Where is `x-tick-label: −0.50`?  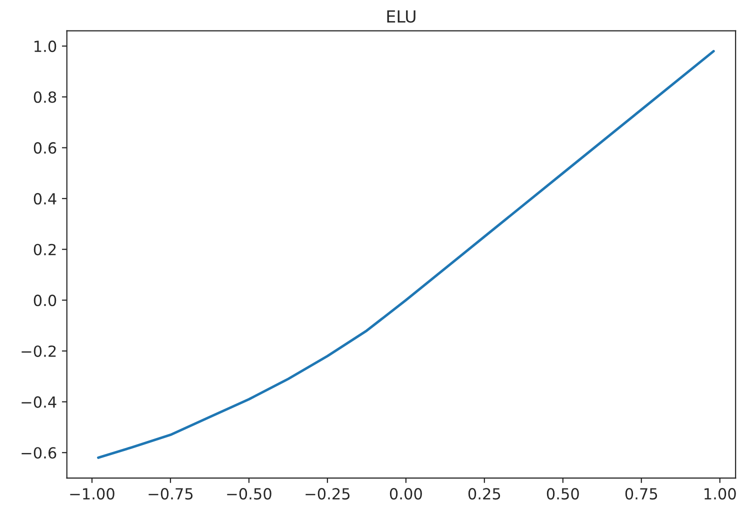
x-tick-label: −0.50 is located at coordinates (249, 494).